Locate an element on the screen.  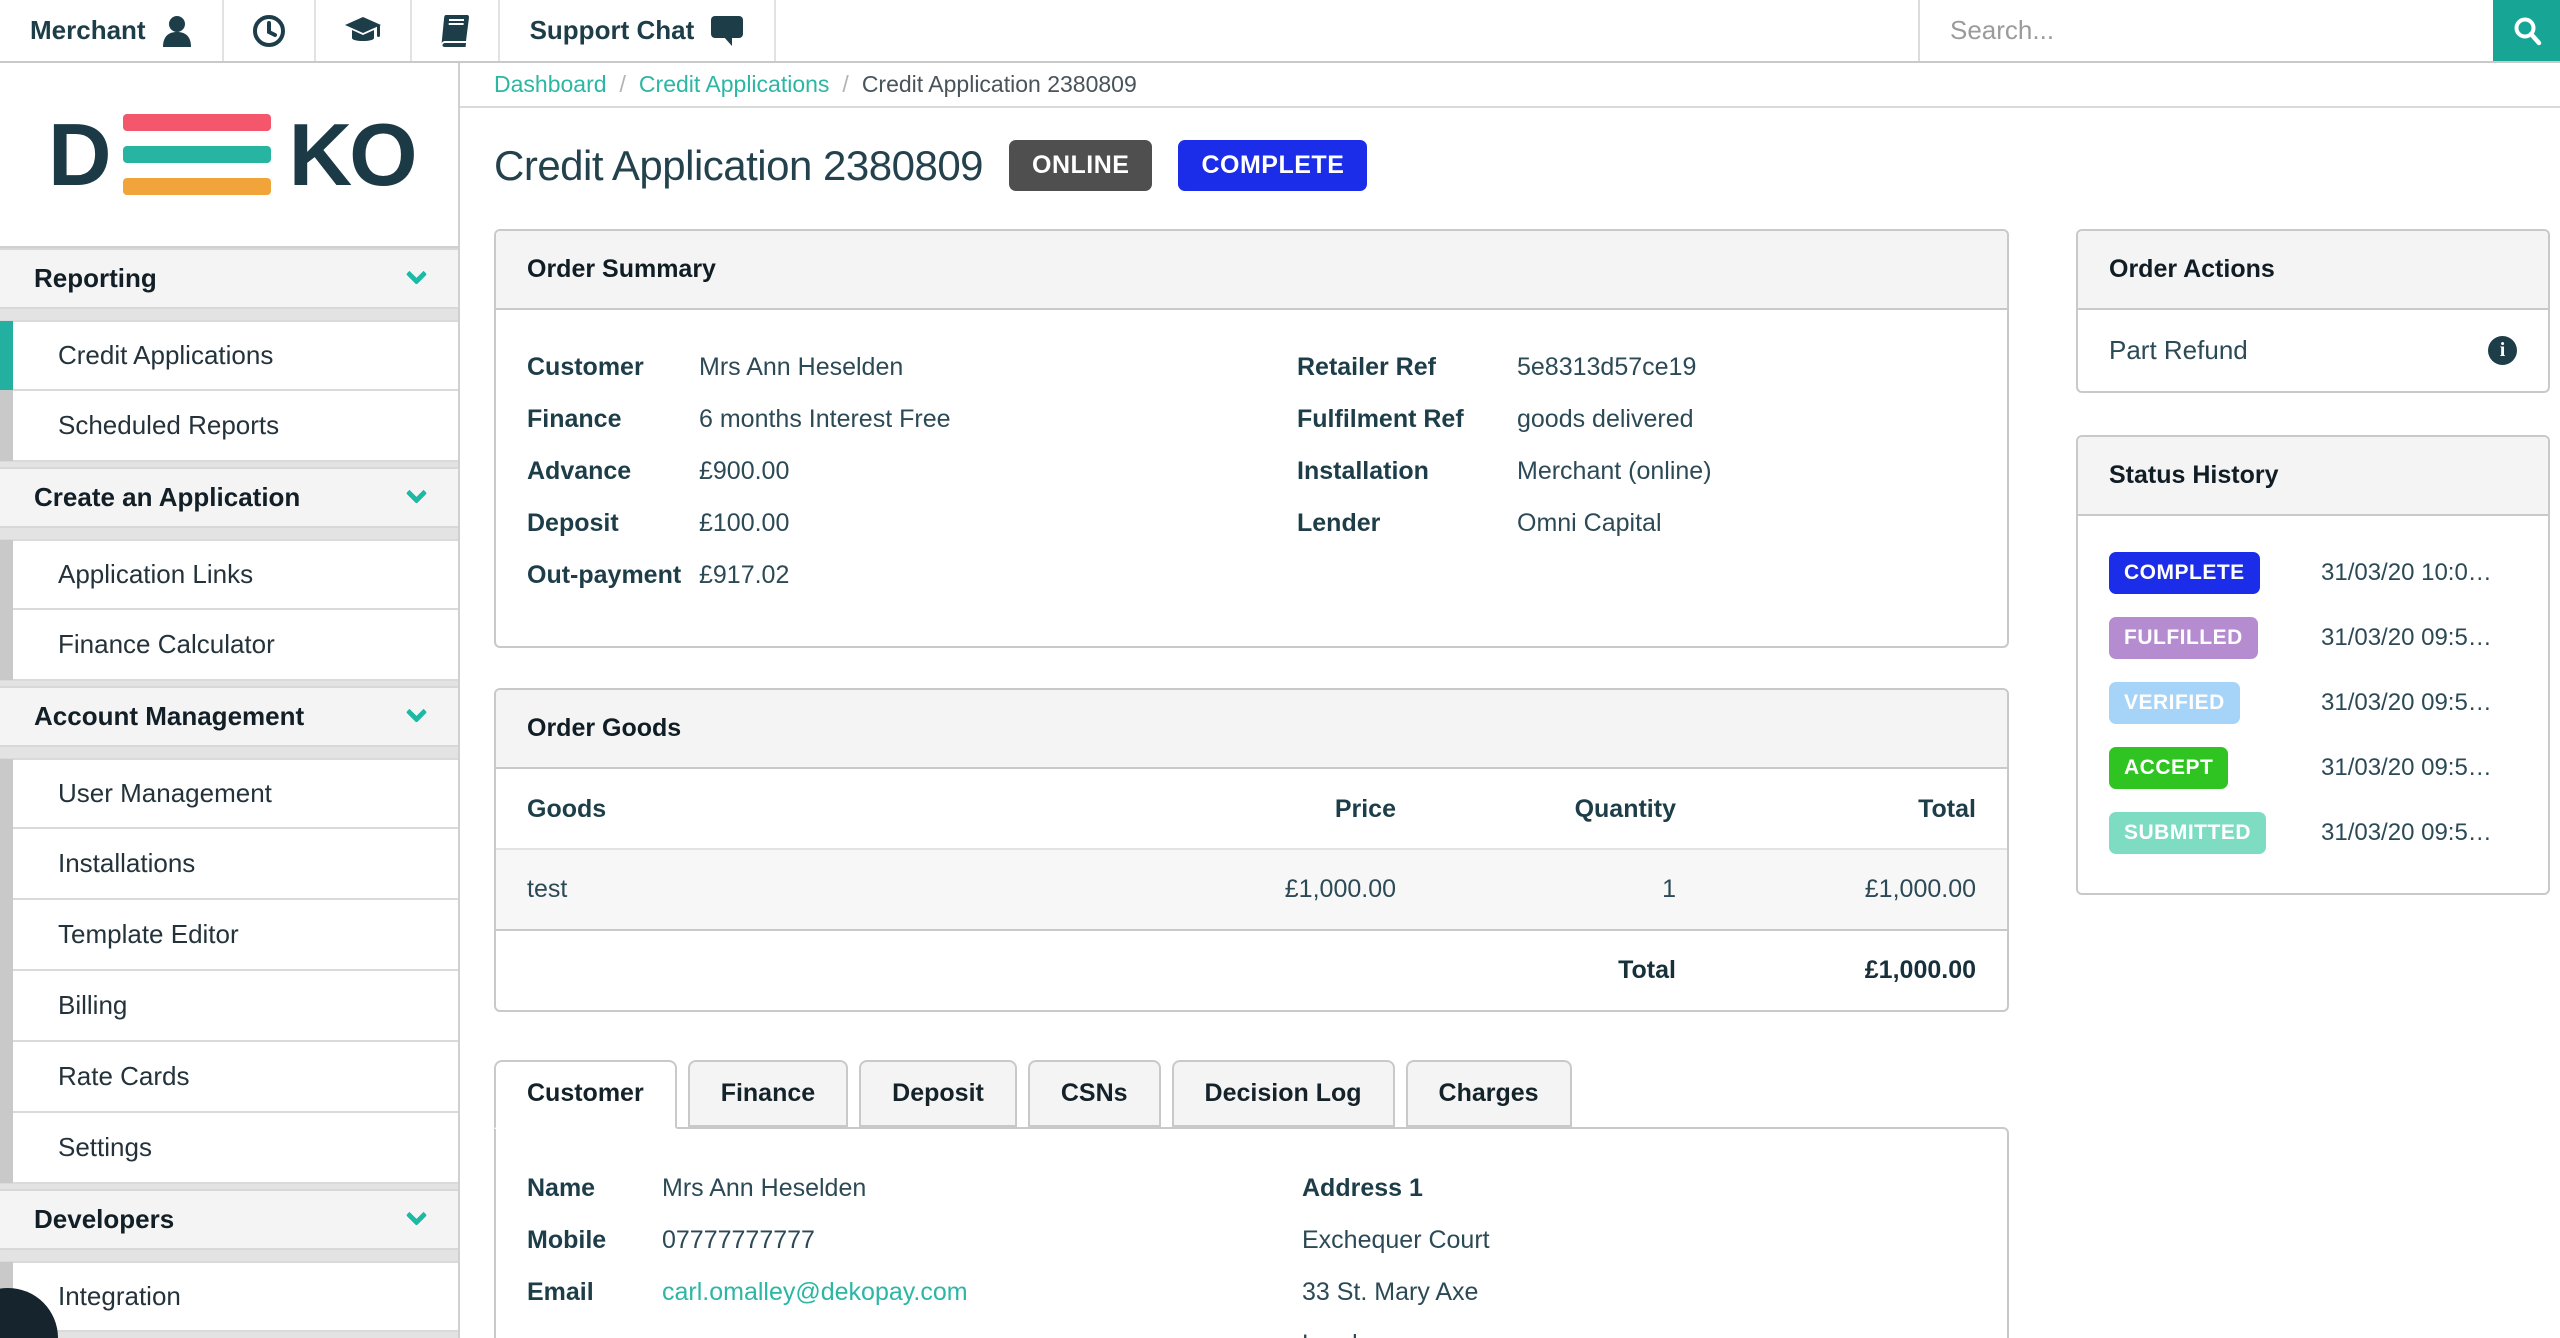
goods-total-value: £1,000.00 is located at coordinates (1920, 970).